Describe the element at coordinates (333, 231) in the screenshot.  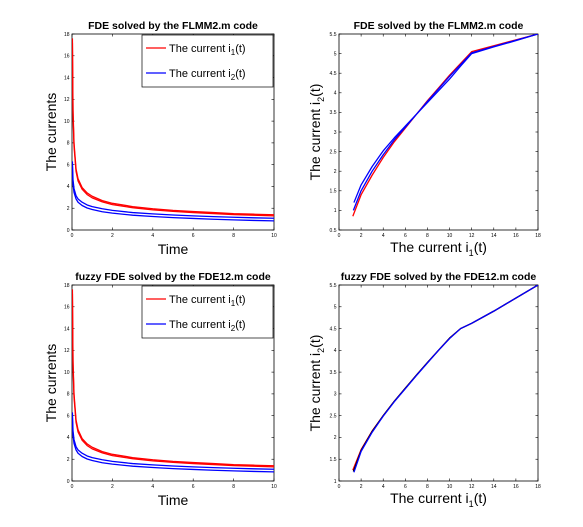
I see `y-tick-label: 0.5` at that location.